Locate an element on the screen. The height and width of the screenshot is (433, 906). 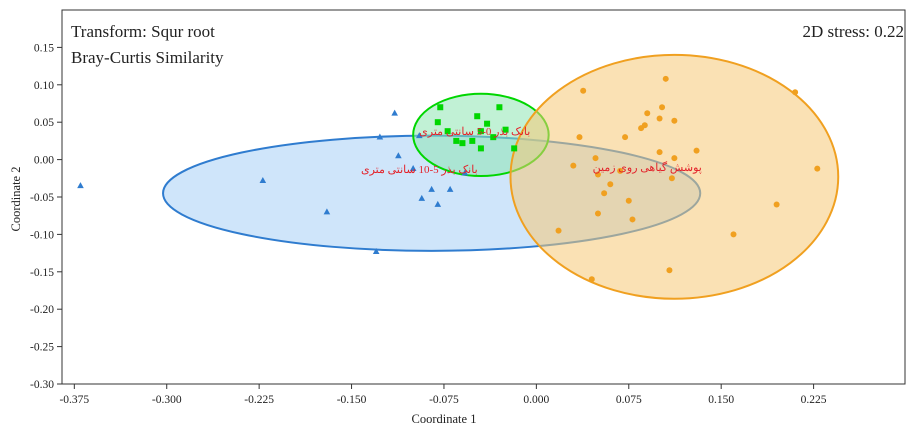
x-tick-label: -0.225 is located at coordinates (259, 400).